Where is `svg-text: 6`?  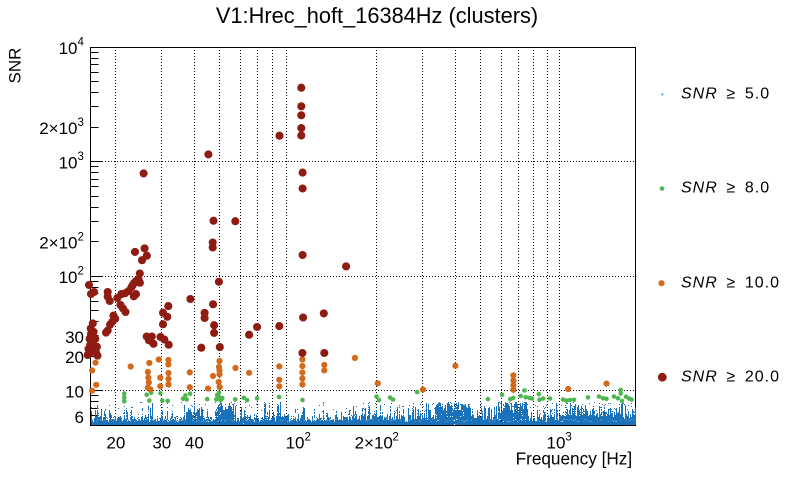 svg-text: 6 is located at coordinates (79, 417).